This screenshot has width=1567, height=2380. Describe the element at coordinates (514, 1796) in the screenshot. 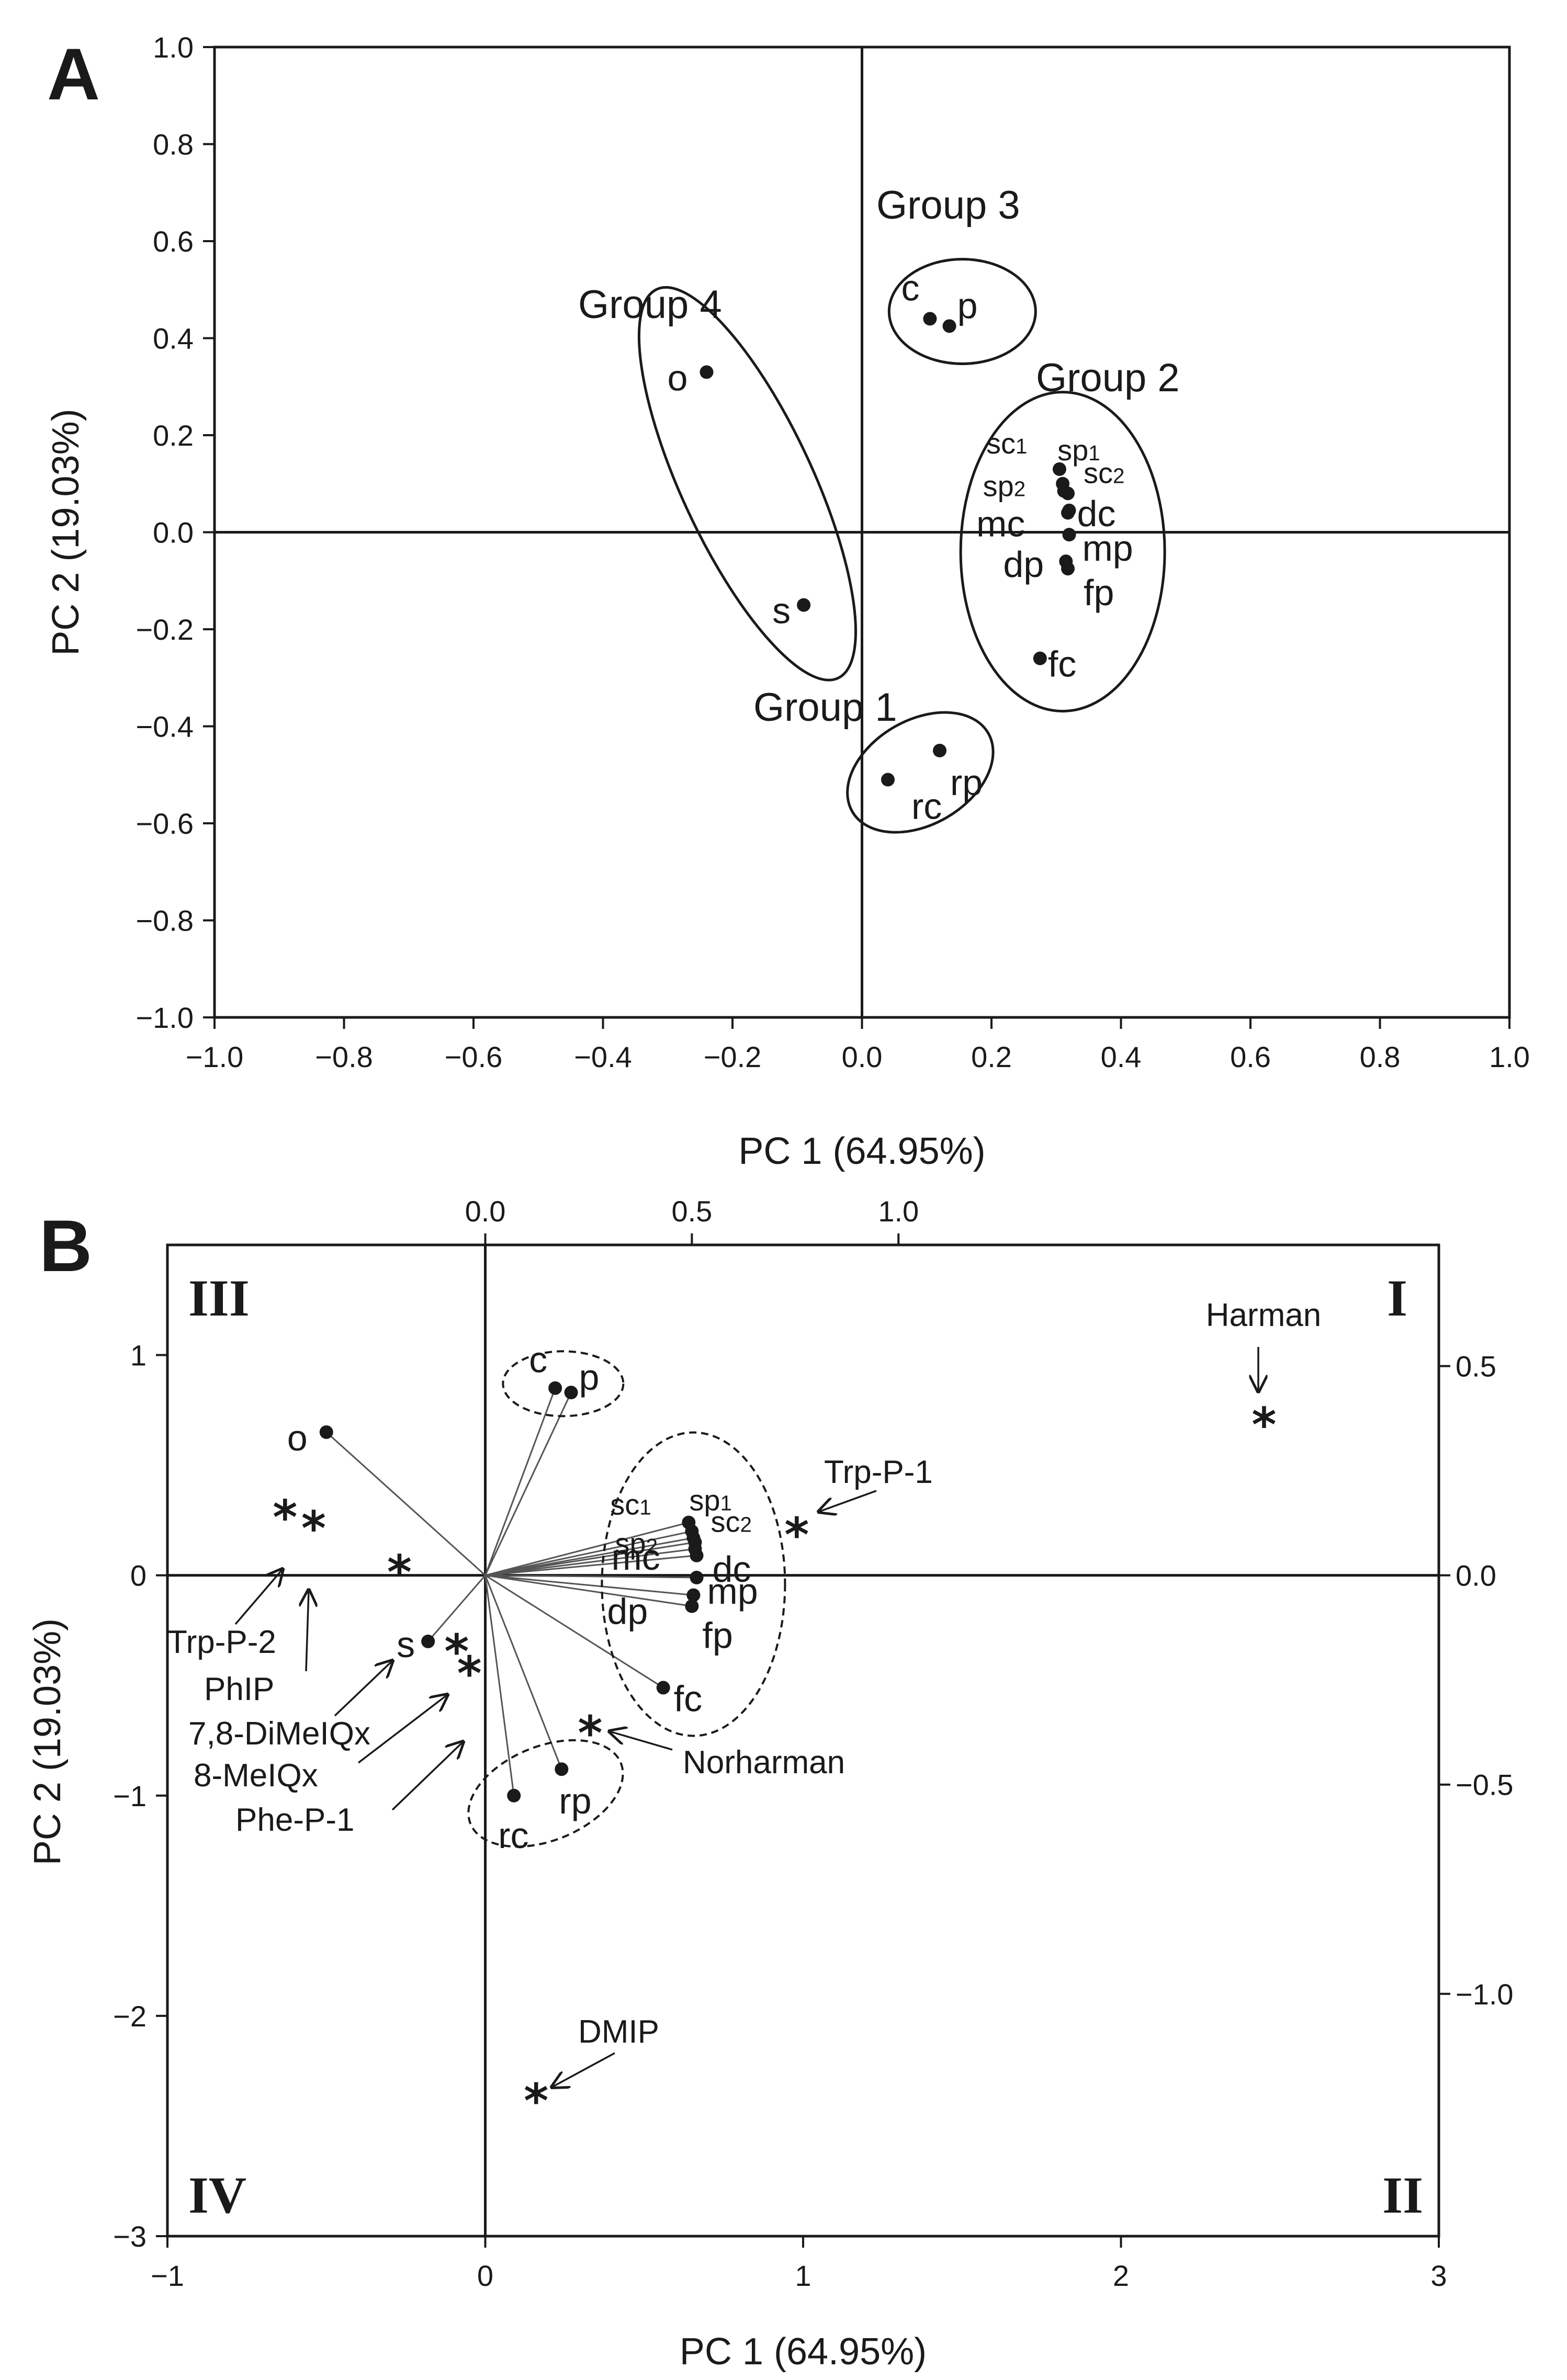

I see `panel-b-point-rc` at that location.